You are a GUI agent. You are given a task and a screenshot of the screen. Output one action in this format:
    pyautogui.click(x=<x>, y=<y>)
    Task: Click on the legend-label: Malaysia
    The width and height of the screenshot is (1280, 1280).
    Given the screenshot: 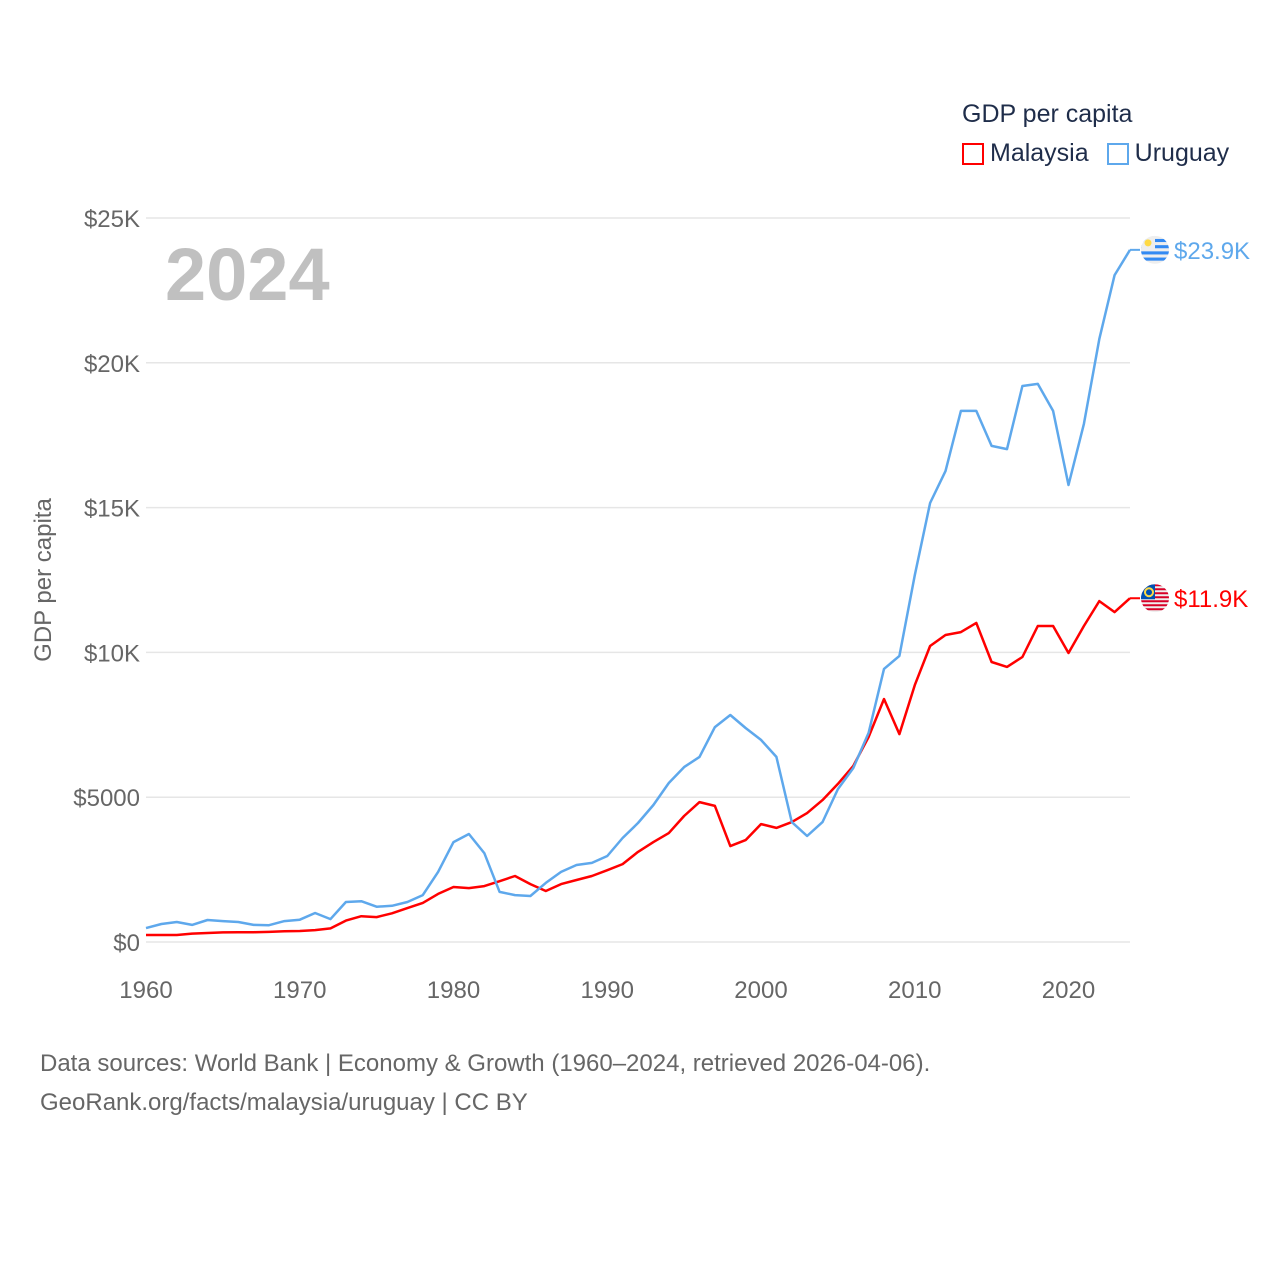 What is the action you would take?
    pyautogui.click(x=1039, y=153)
    